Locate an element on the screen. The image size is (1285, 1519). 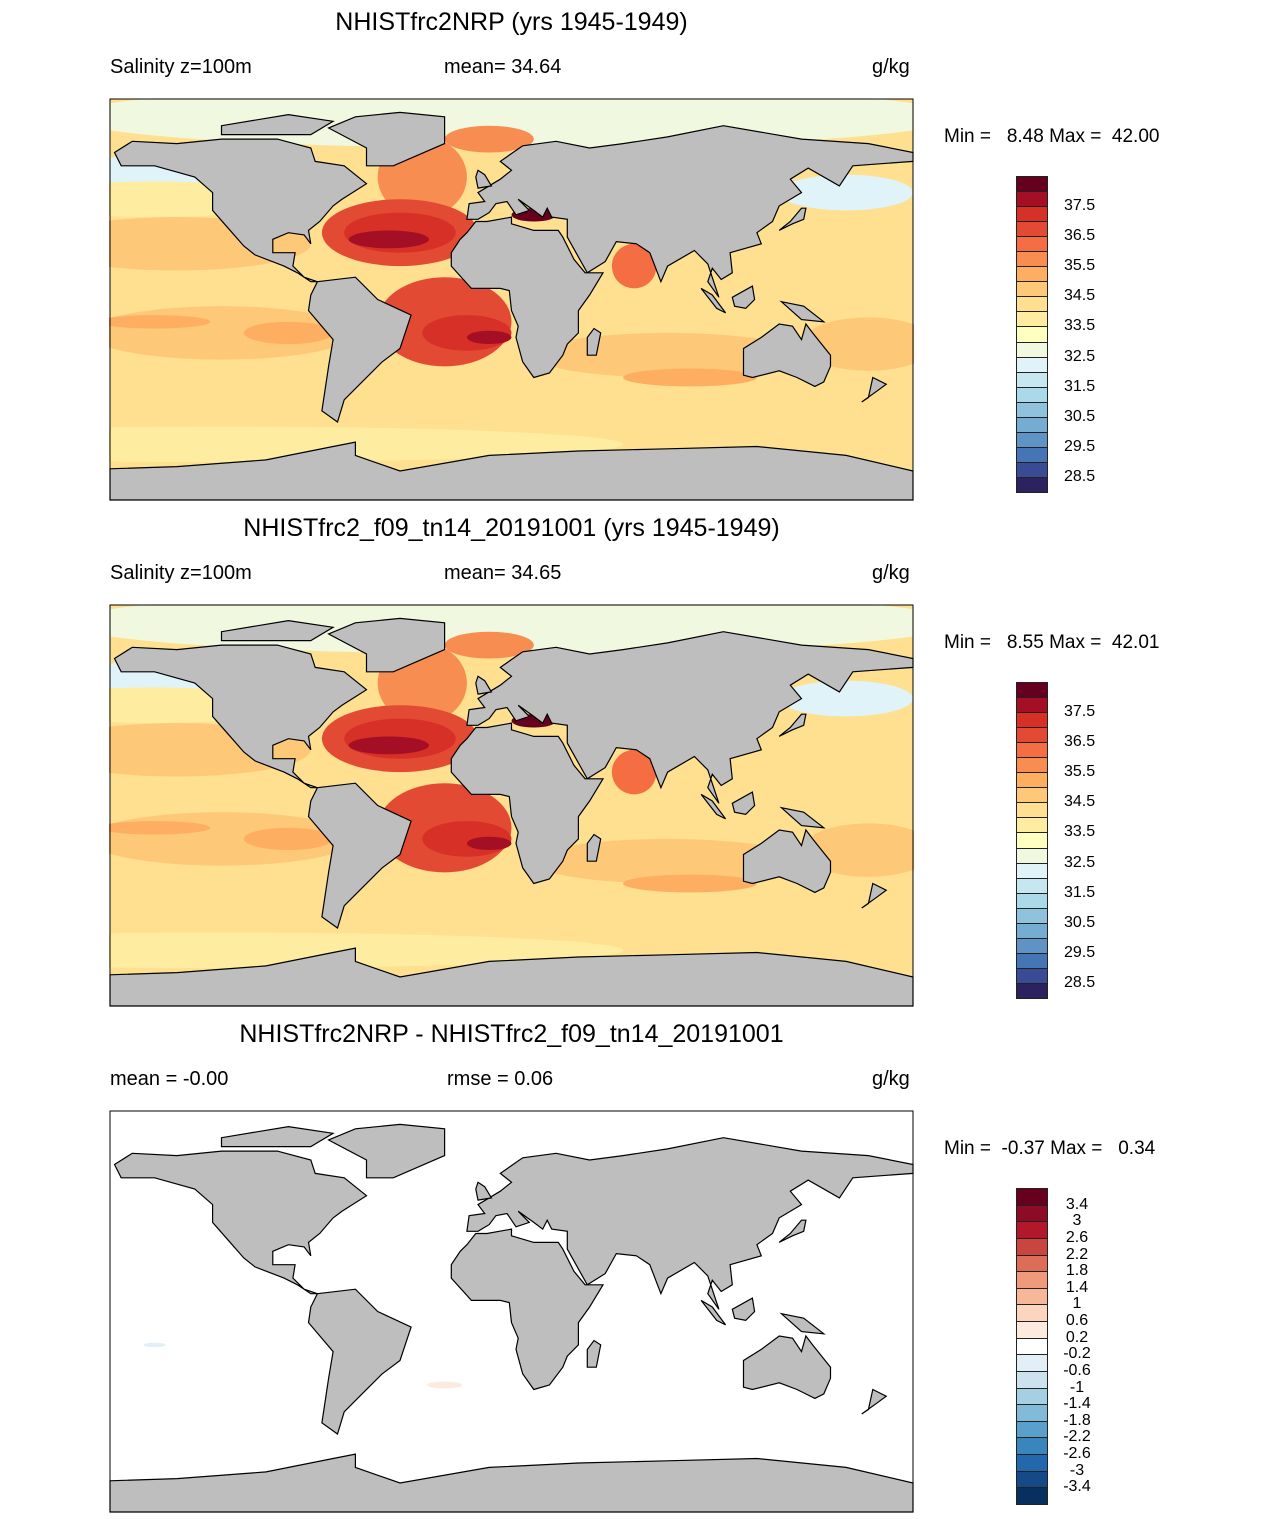
colorbar-label: -0.2 is located at coordinates (1077, 1354).